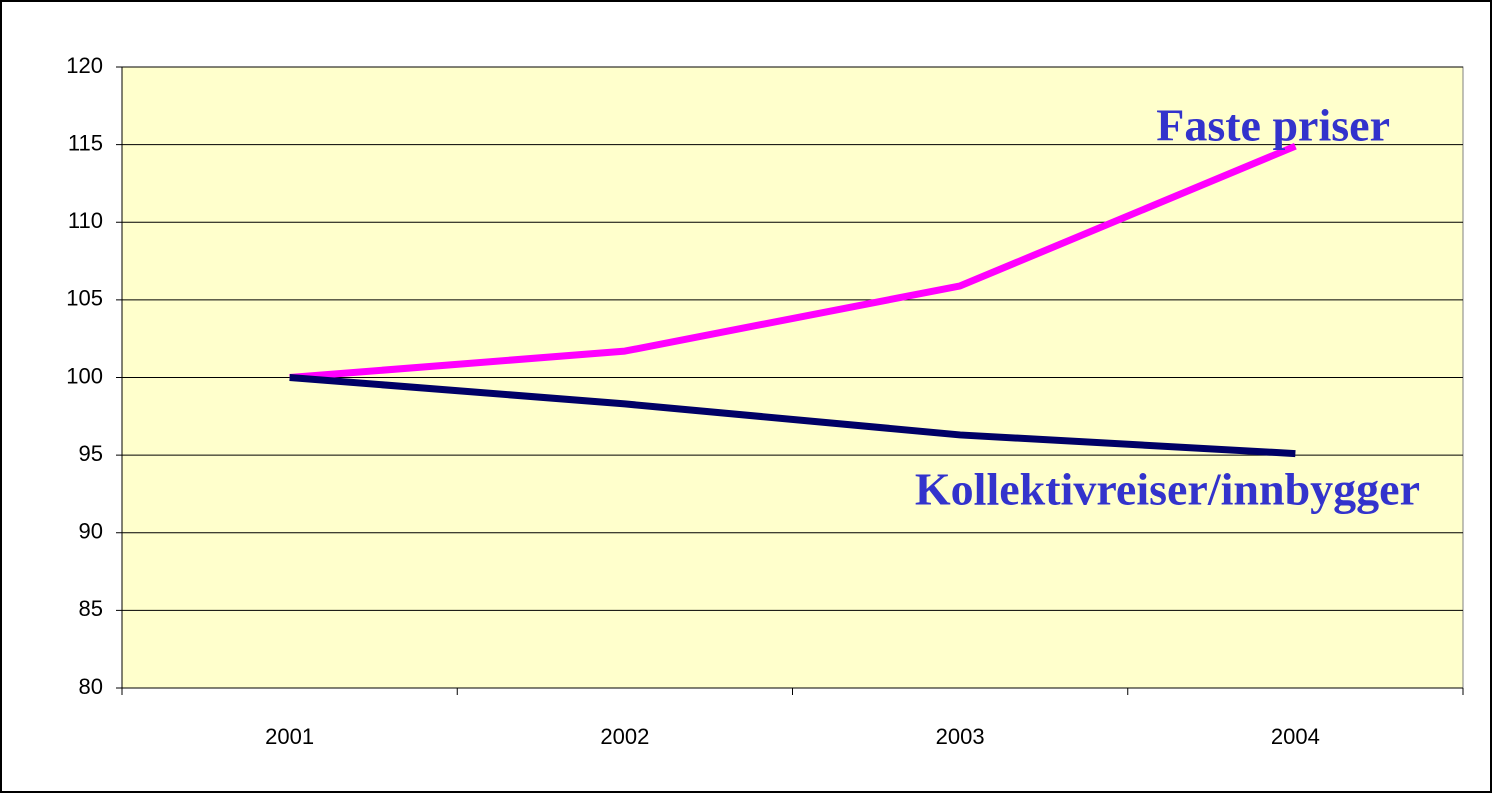  I want to click on series-label: Faste priser, so click(1273, 125).